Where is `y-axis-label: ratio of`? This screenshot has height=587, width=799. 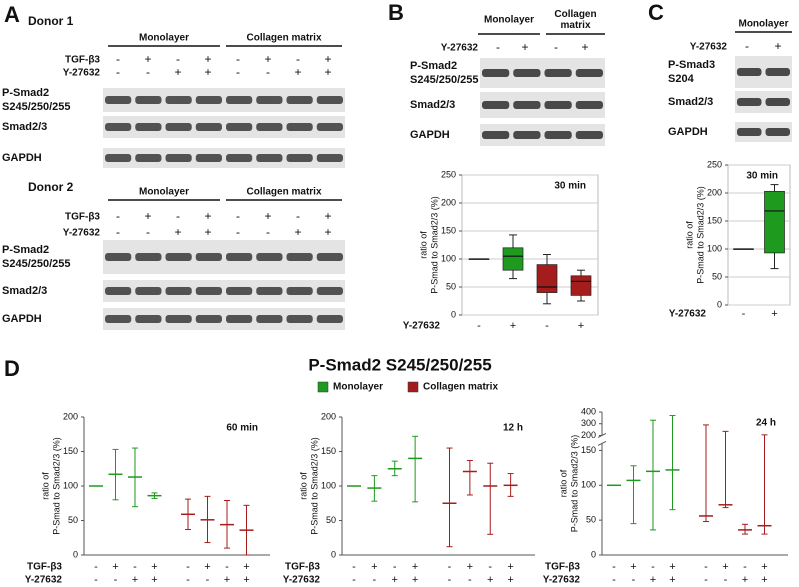 y-axis-label: ratio of is located at coordinates (563, 483).